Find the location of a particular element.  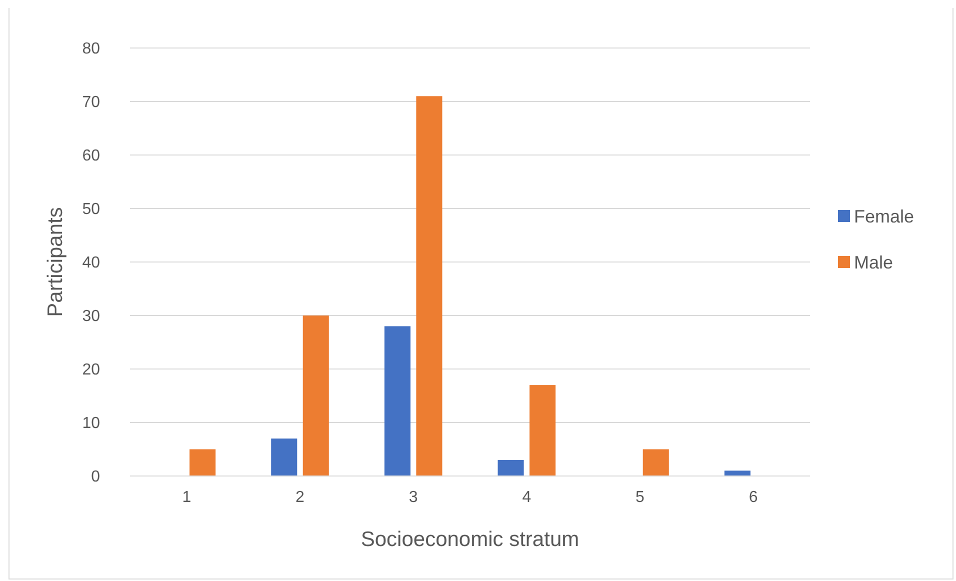

y-tick-label: 80 is located at coordinates (91, 49).